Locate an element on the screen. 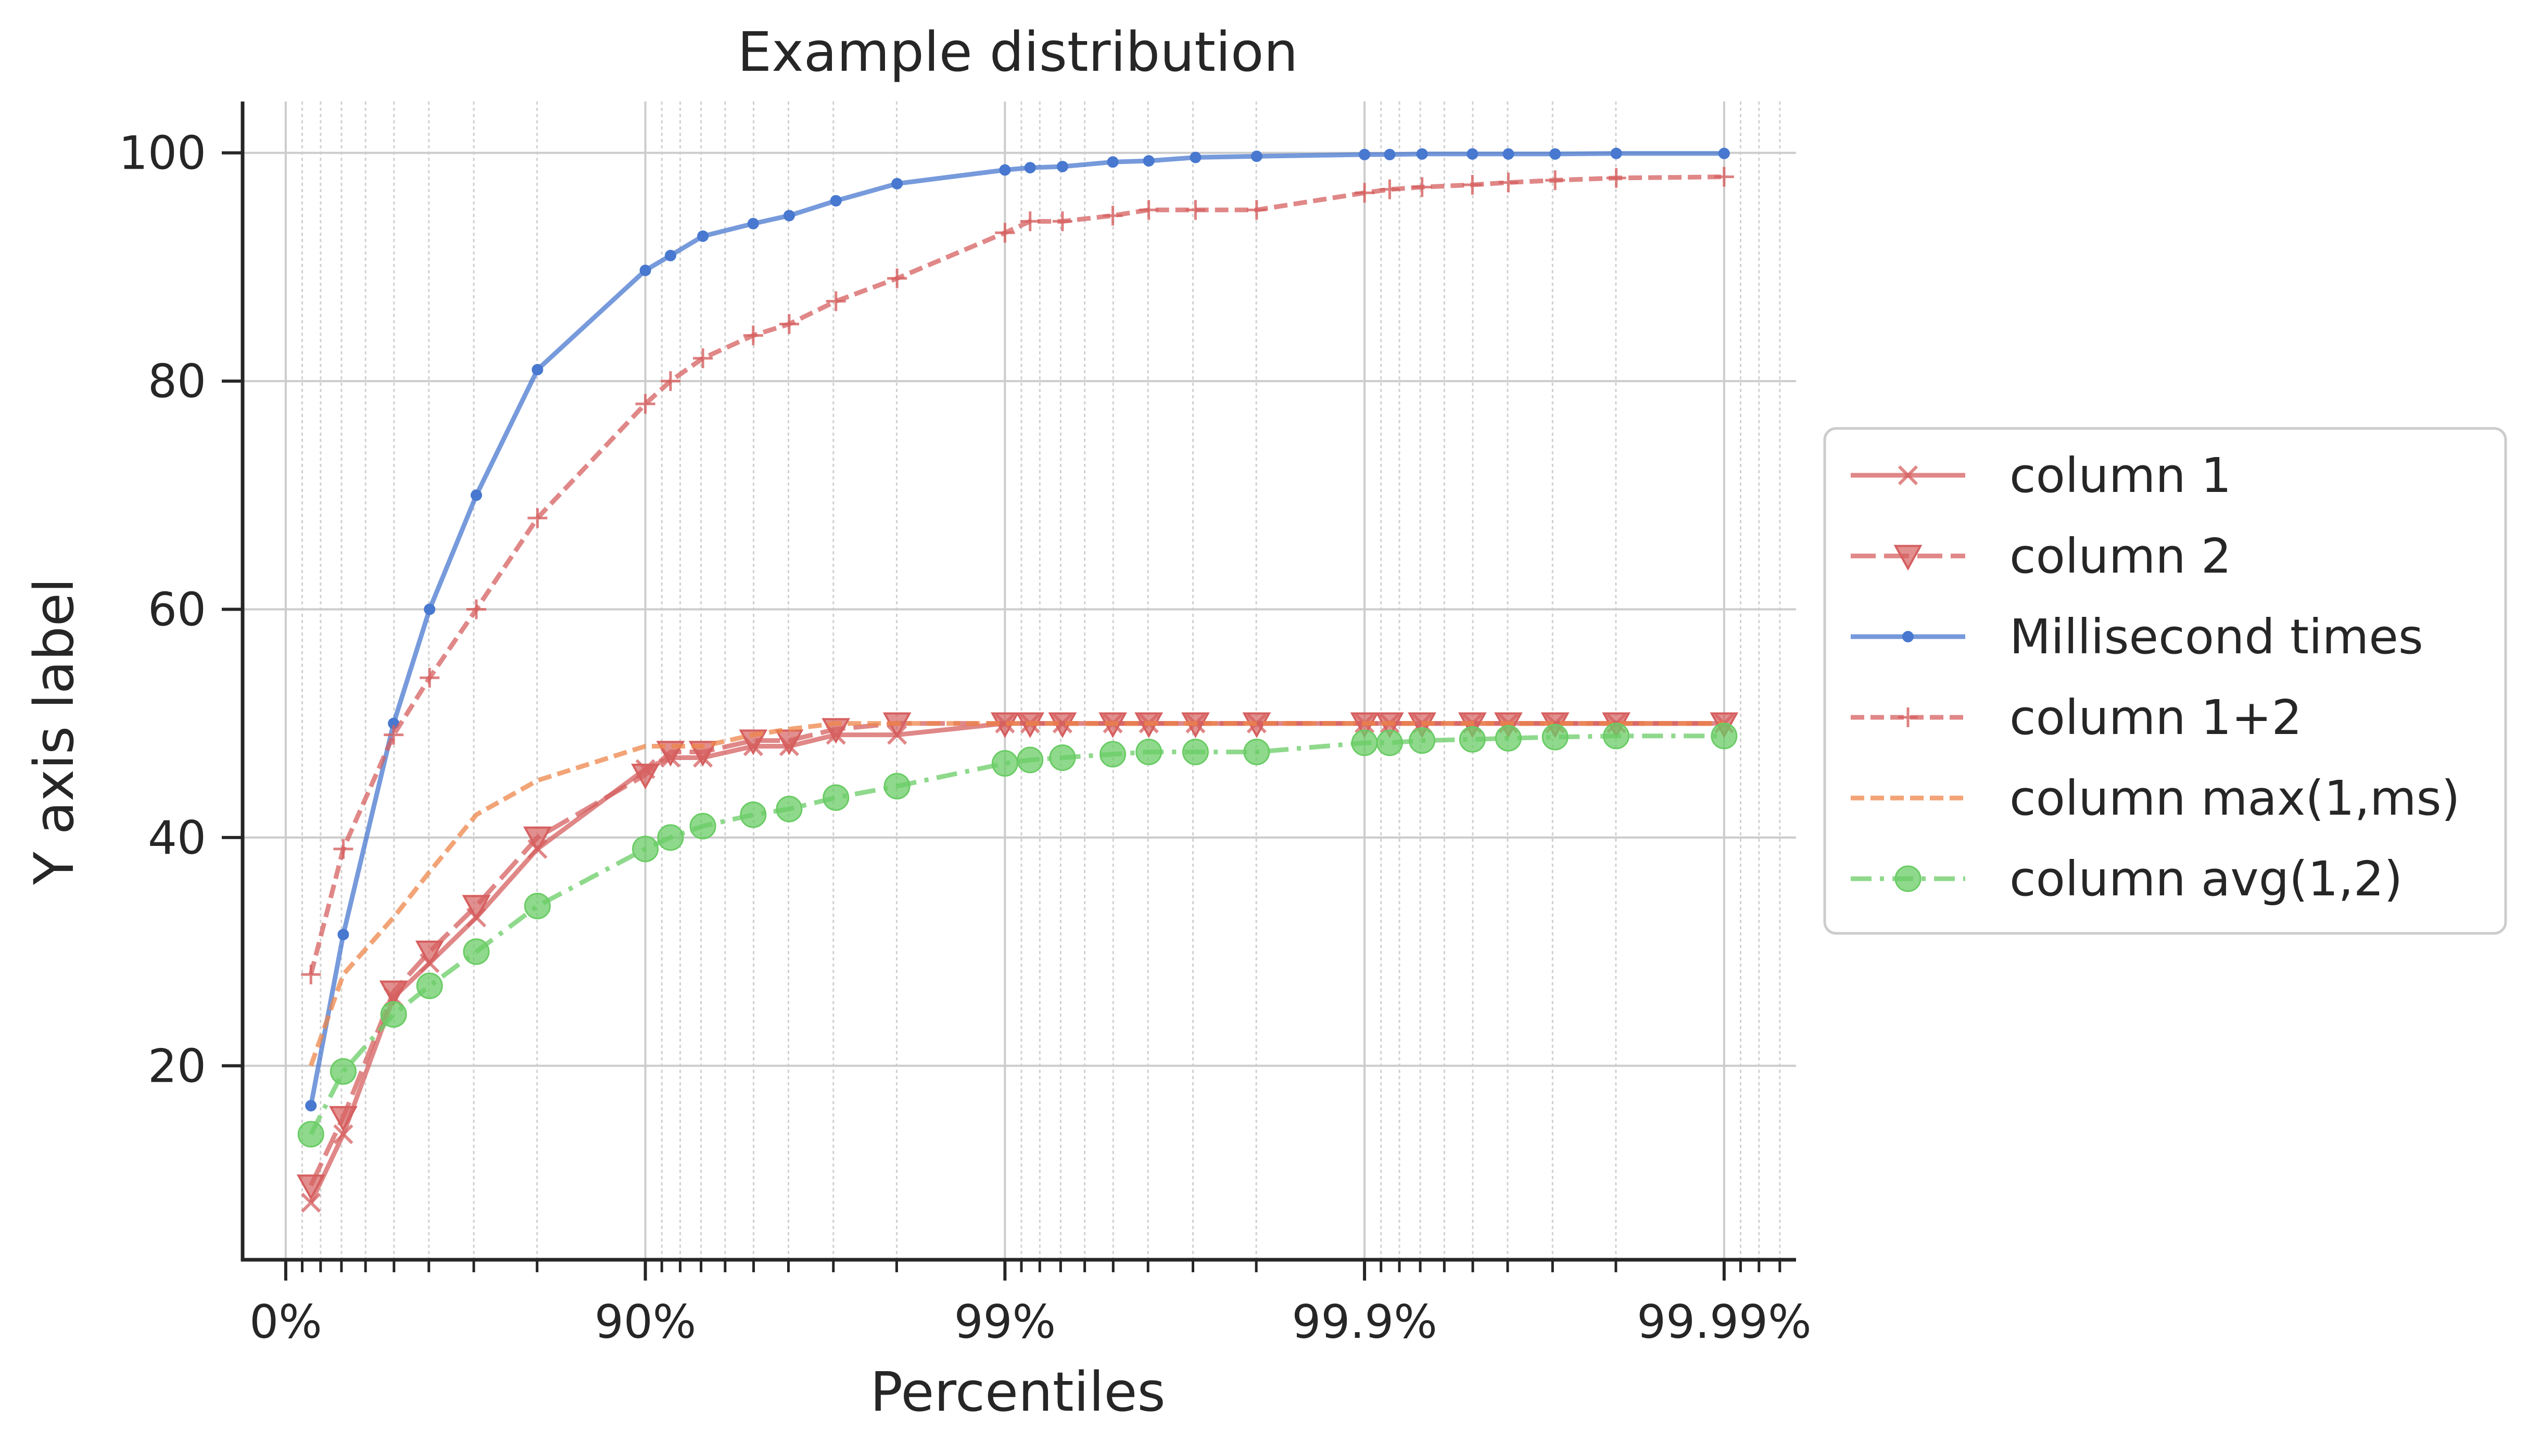 Image resolution: width=2528 pixels, height=1456 pixels. y-tick-label: 20 is located at coordinates (177, 1066).